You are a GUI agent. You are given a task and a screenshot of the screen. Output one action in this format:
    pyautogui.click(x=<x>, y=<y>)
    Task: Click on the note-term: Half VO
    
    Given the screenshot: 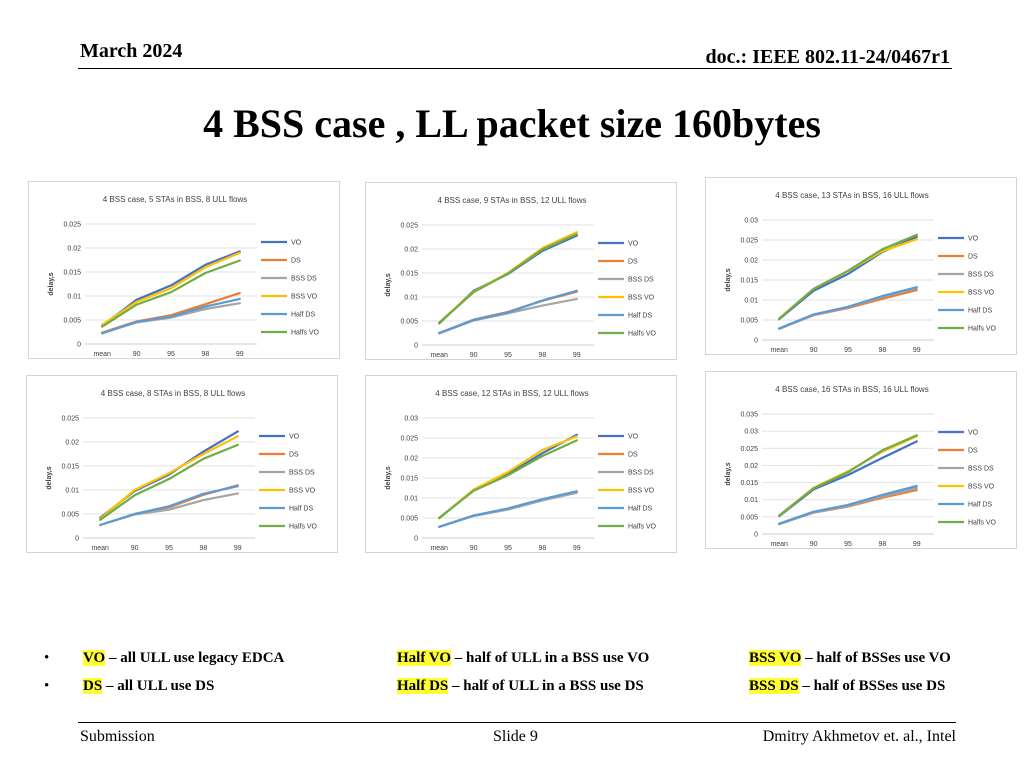 What is the action you would take?
    pyautogui.click(x=424, y=658)
    